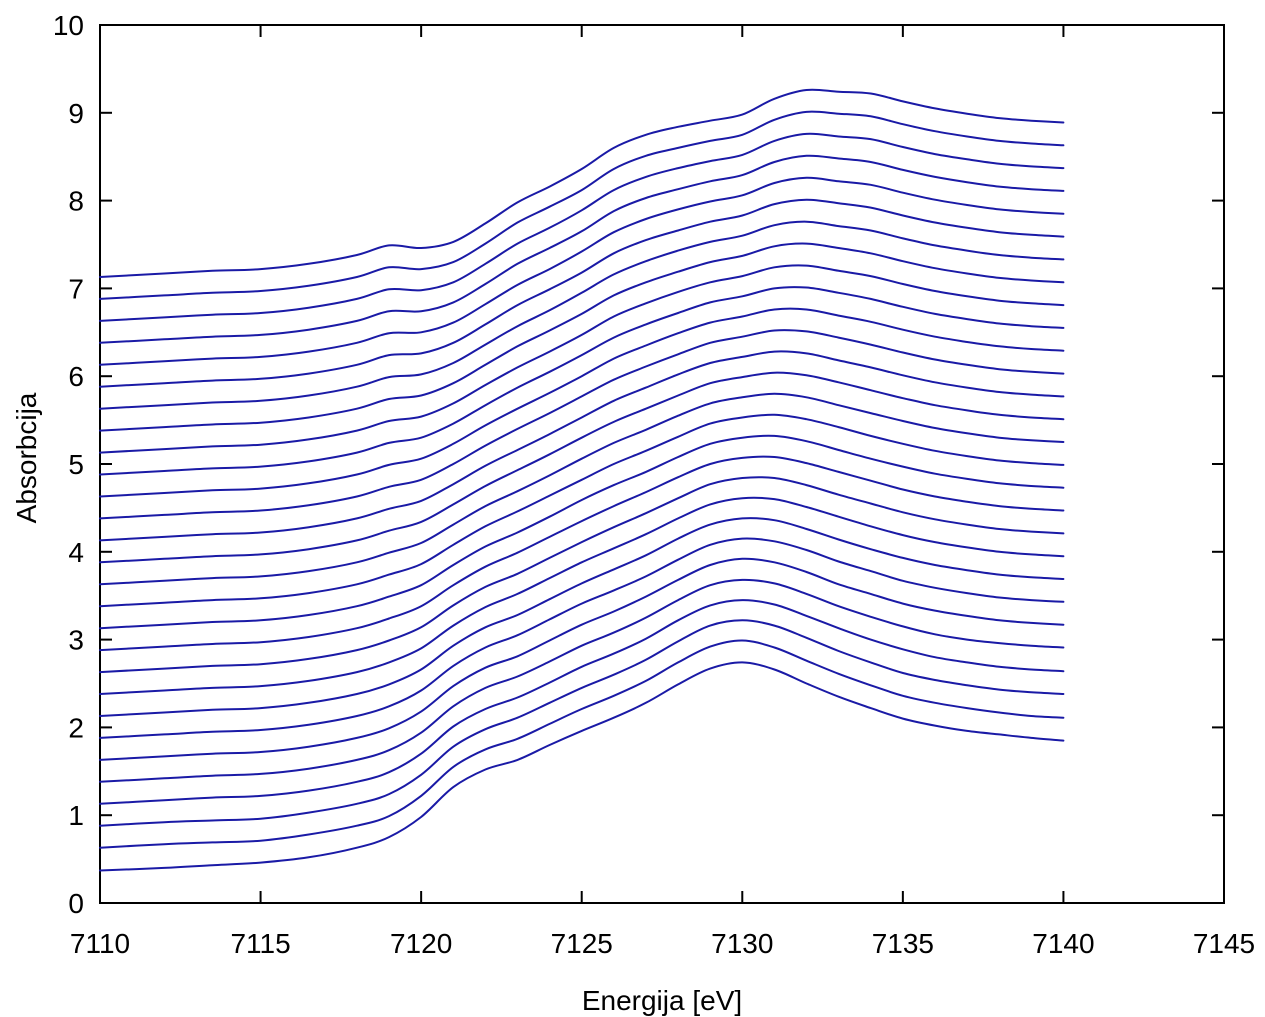 The image size is (1265, 1017). Describe the element at coordinates (76, 640) in the screenshot. I see `y-tick-label: 3` at that location.